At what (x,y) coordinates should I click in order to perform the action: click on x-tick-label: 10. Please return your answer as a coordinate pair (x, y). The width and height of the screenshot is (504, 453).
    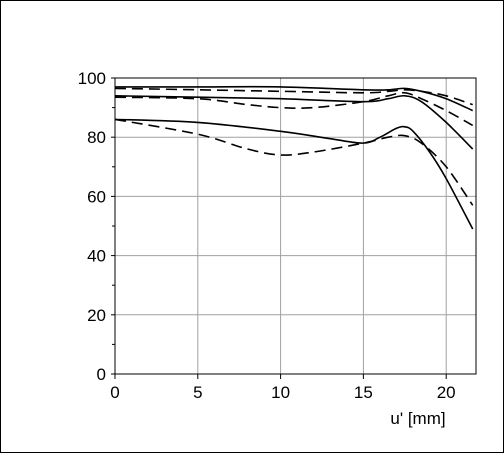
    Looking at the image, I should click on (280, 392).